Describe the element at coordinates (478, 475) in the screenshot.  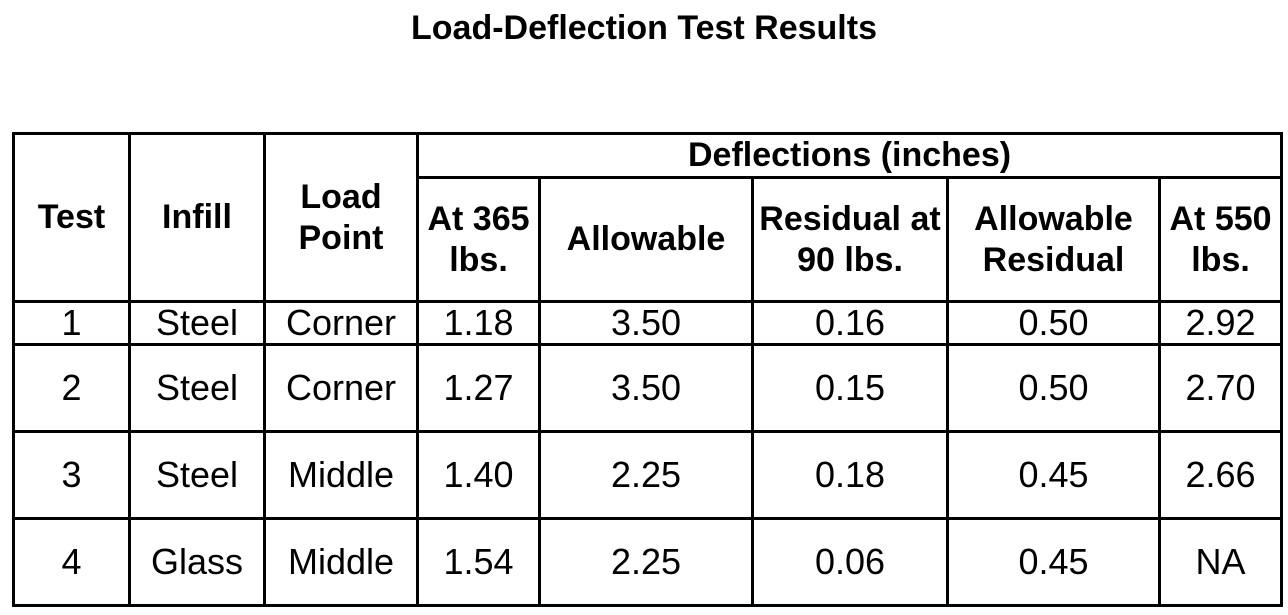
I see `cell-at-365: 1.40` at that location.